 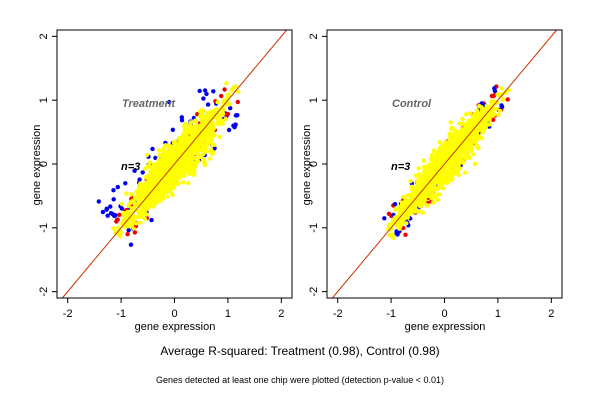 What do you see at coordinates (498, 314) in the screenshot?
I see `control-x-tick-label: 1` at bounding box center [498, 314].